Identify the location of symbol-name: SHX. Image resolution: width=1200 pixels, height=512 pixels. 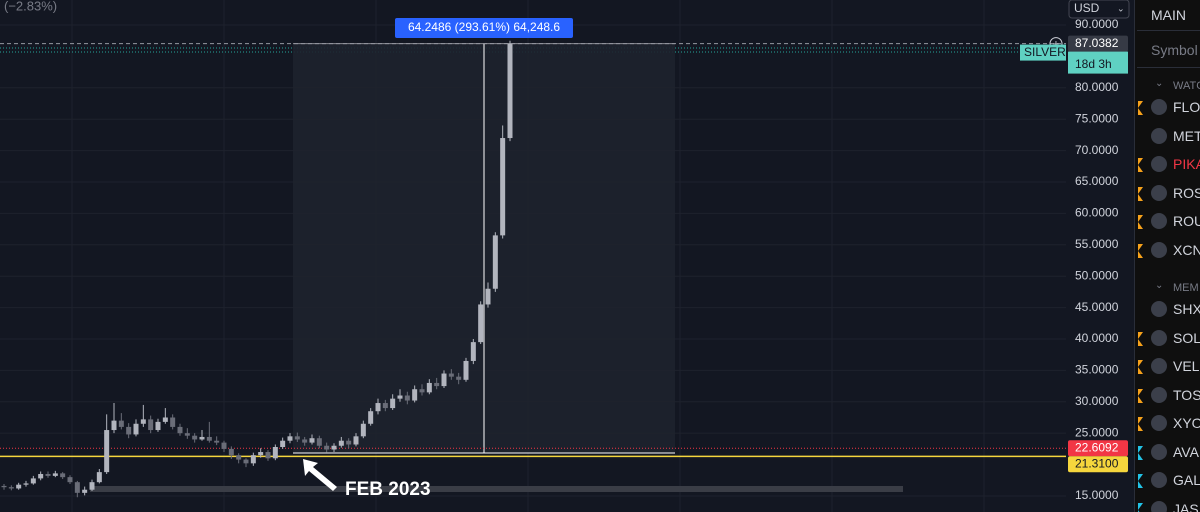
(1186, 309).